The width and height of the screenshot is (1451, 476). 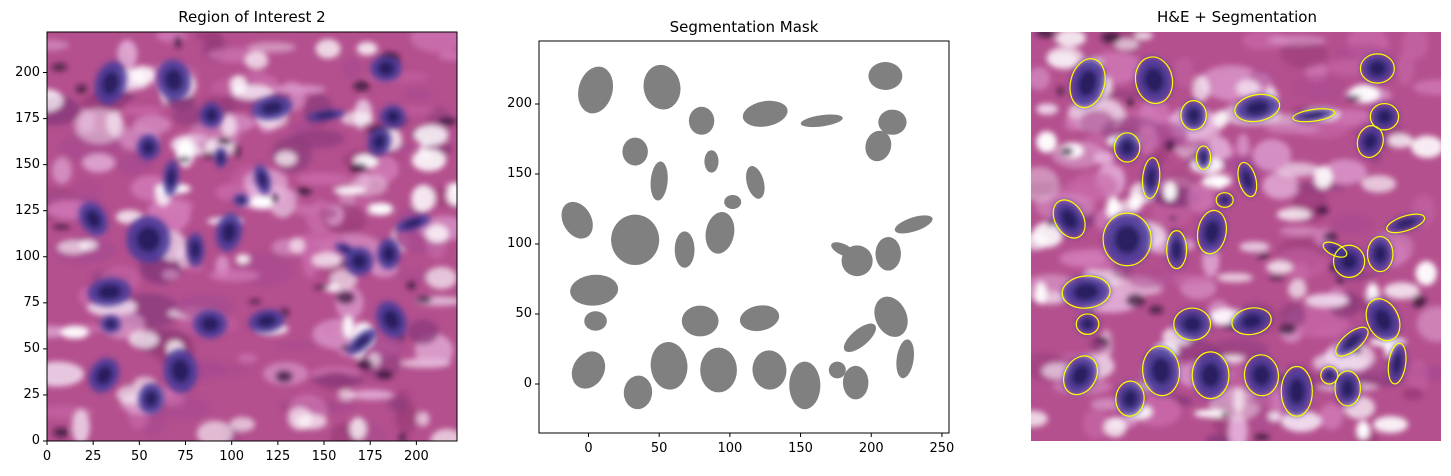 I want to click on mask-ytick-label: 0, so click(x=527, y=383).